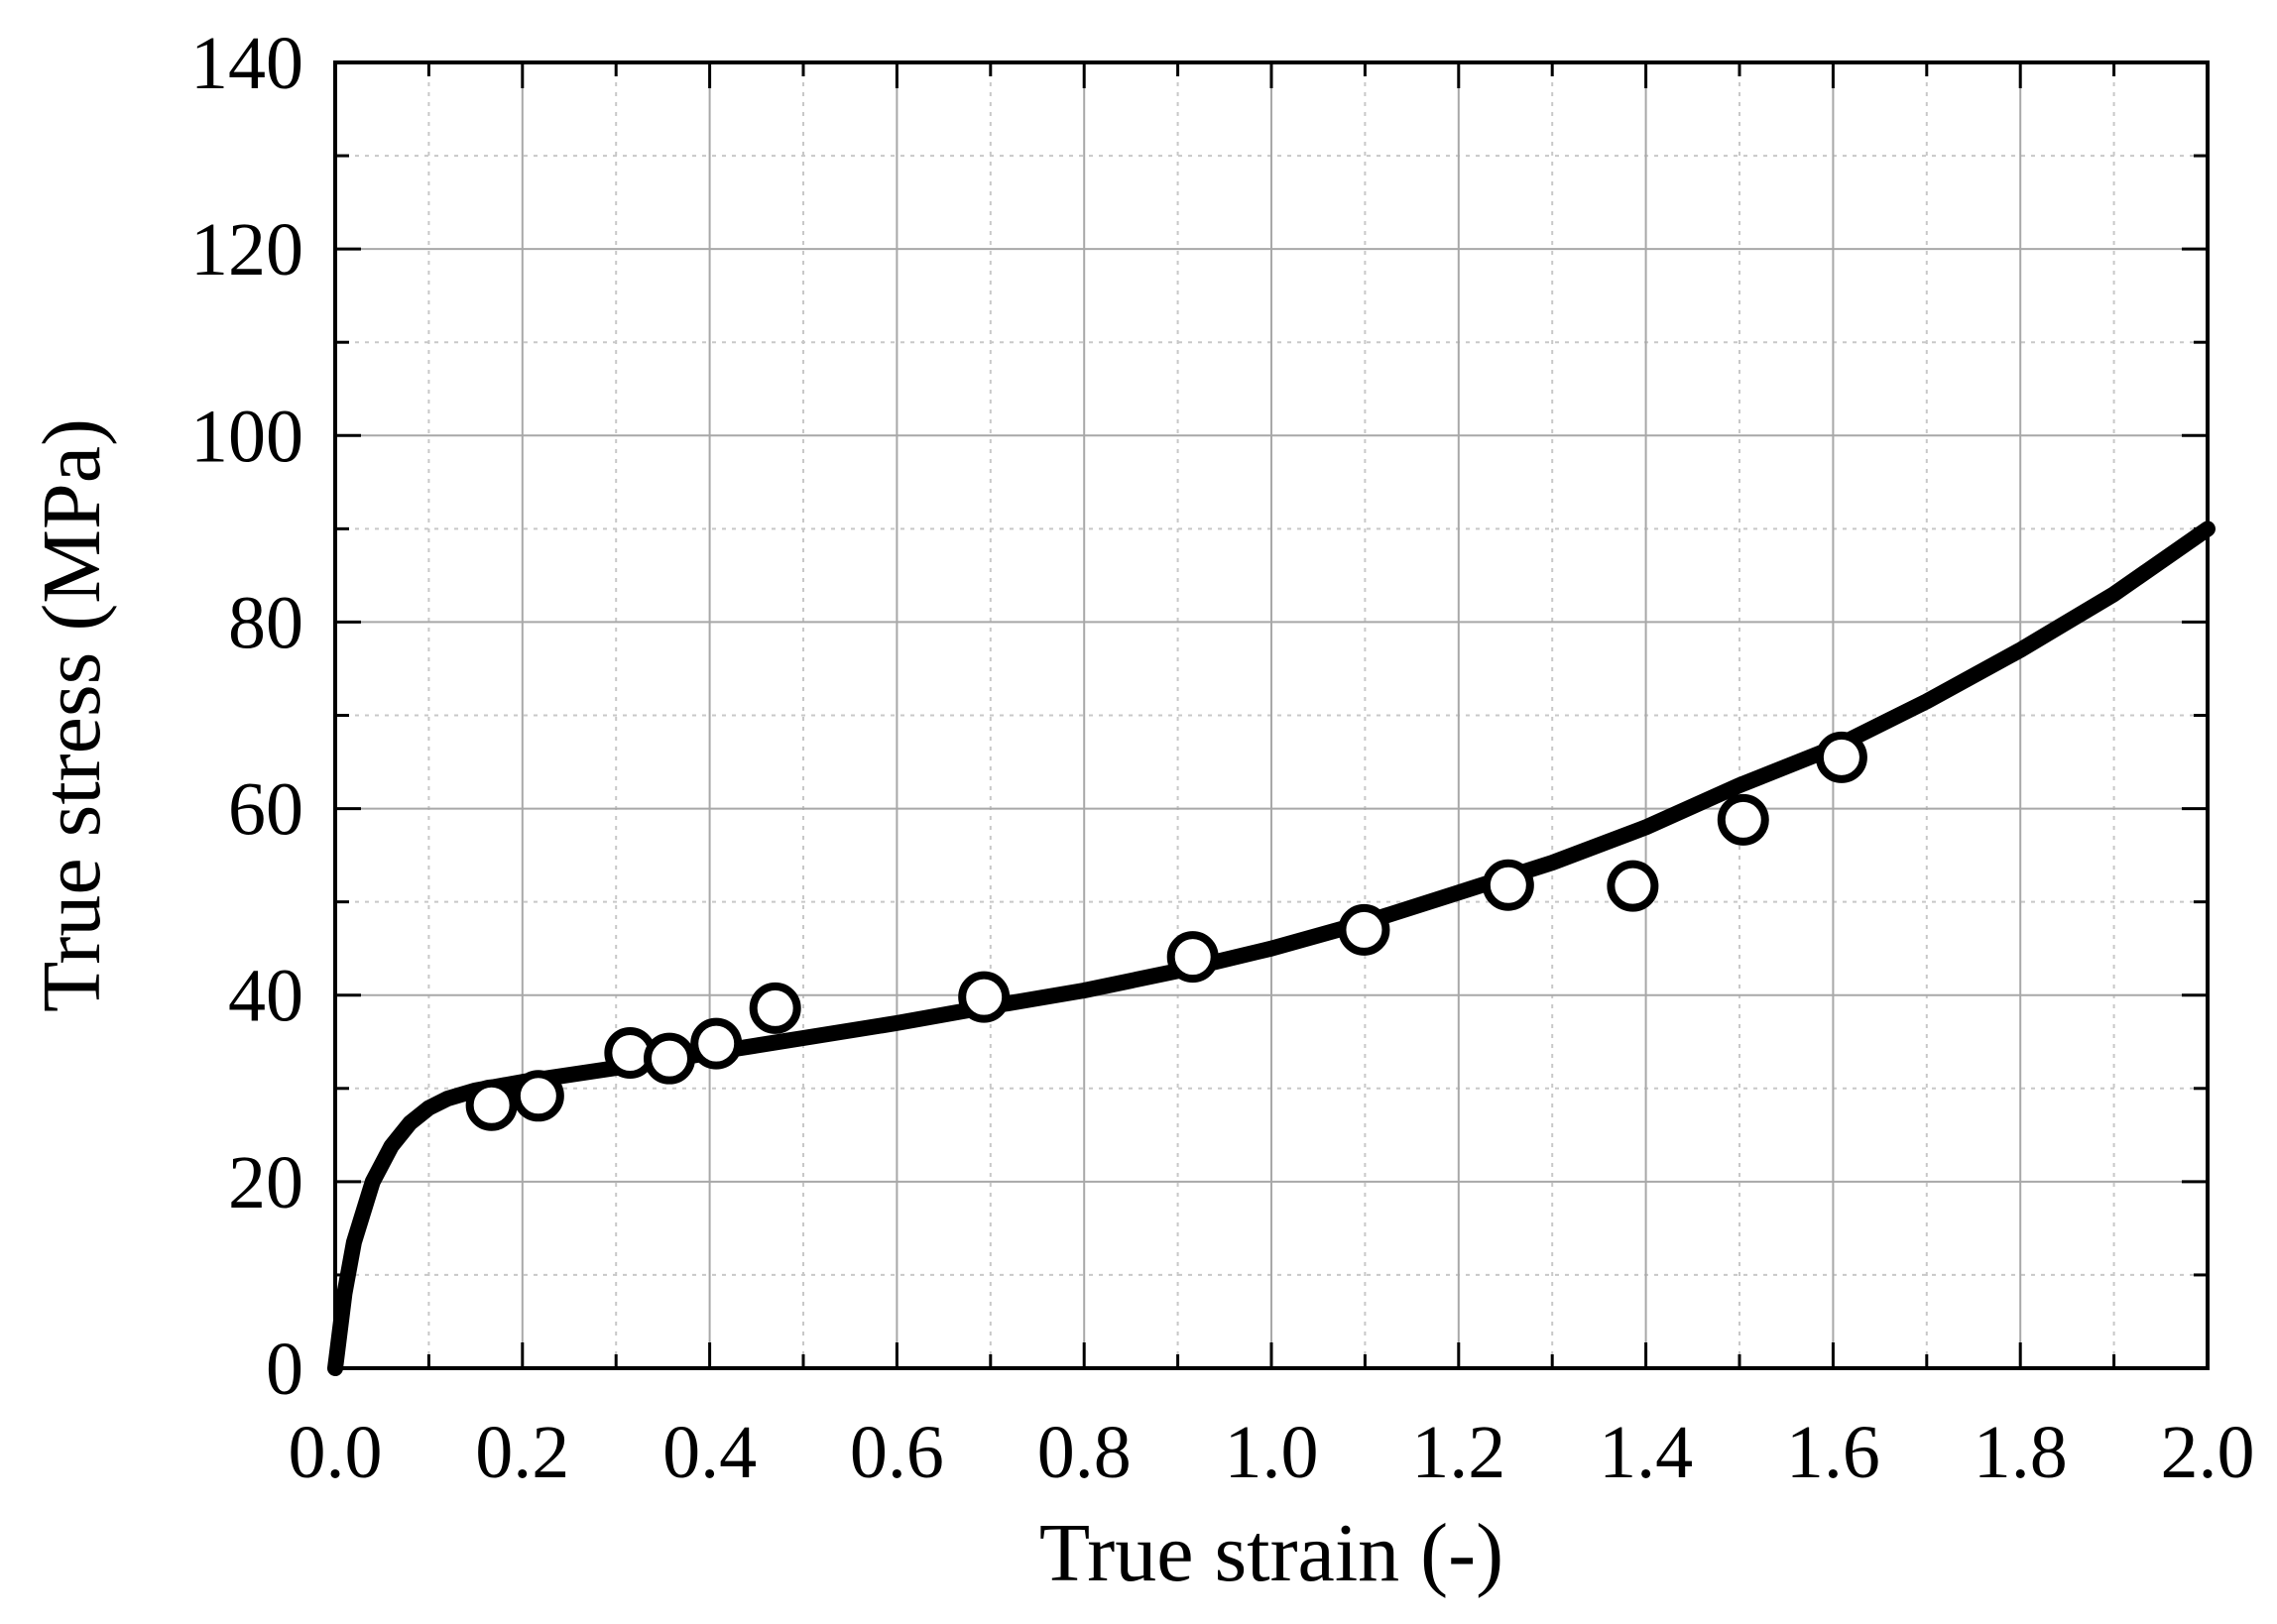 Image resolution: width=2277 pixels, height=1624 pixels. Describe the element at coordinates (246, 436) in the screenshot. I see `y-tick-label: 100` at that location.